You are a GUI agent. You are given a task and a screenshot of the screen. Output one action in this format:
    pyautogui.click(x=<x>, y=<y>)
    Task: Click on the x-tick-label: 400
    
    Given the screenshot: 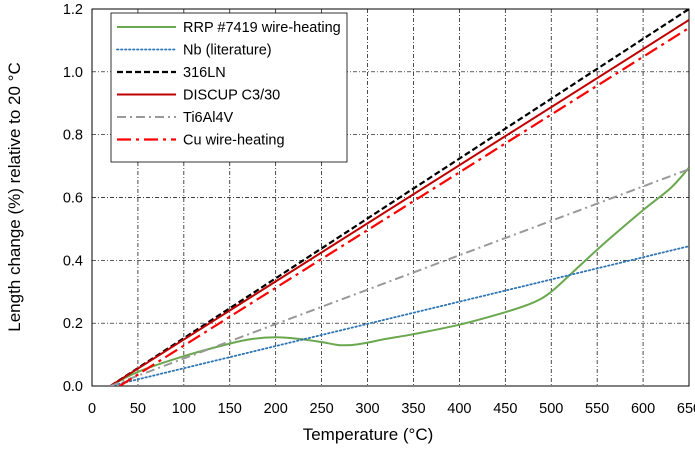 What is the action you would take?
    pyautogui.click(x=459, y=409)
    